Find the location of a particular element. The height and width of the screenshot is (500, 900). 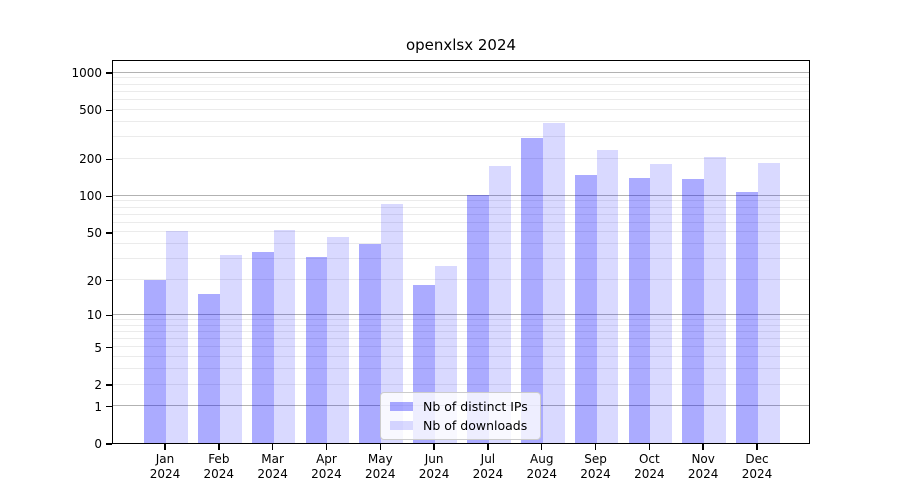

bar-distinct-ips-dec is located at coordinates (747, 317).